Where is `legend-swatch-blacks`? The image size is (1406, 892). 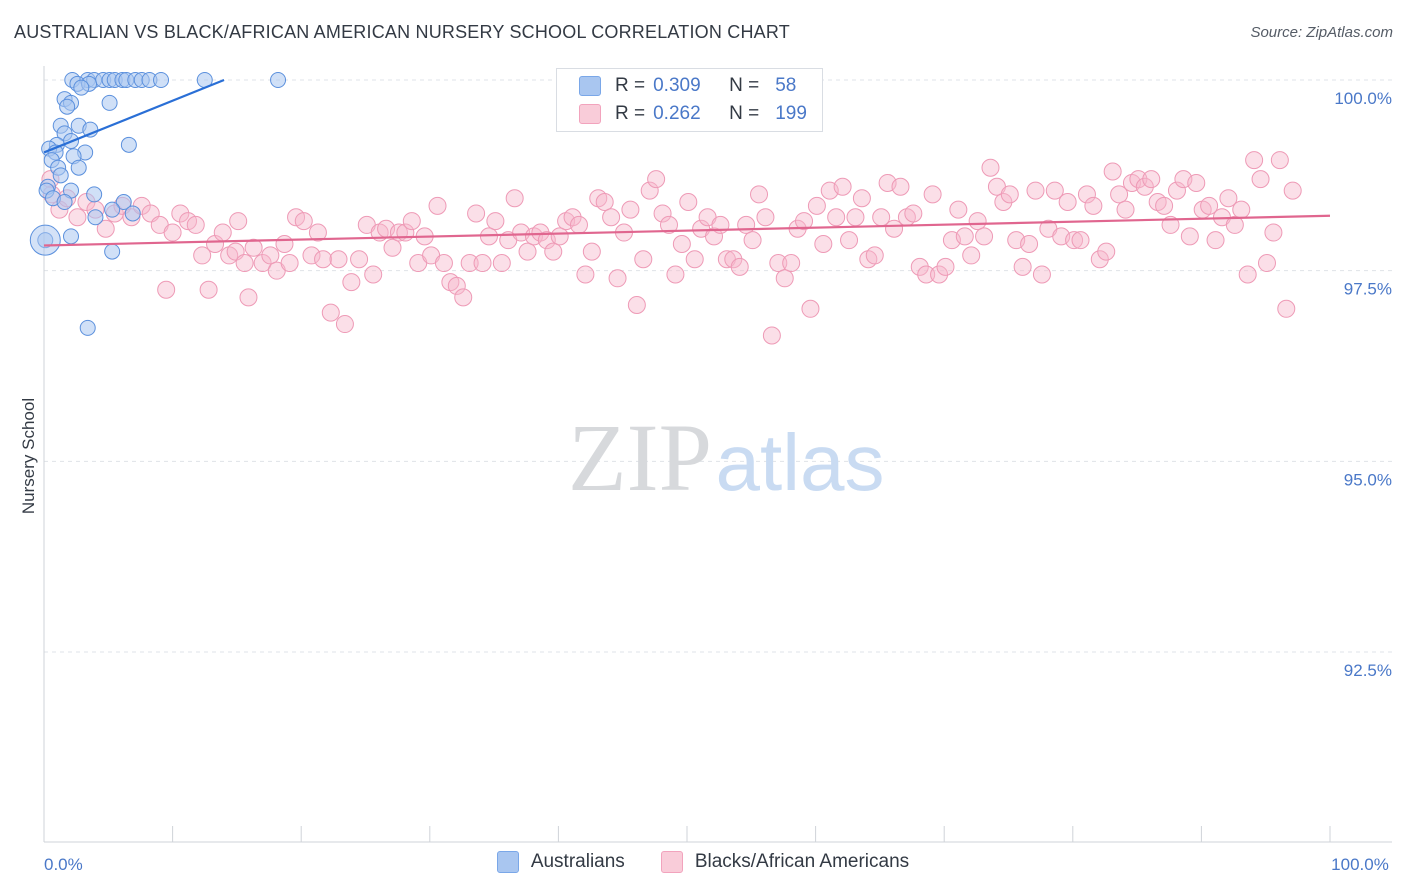
legend-swatch-blacks is located at coordinates (590, 114).